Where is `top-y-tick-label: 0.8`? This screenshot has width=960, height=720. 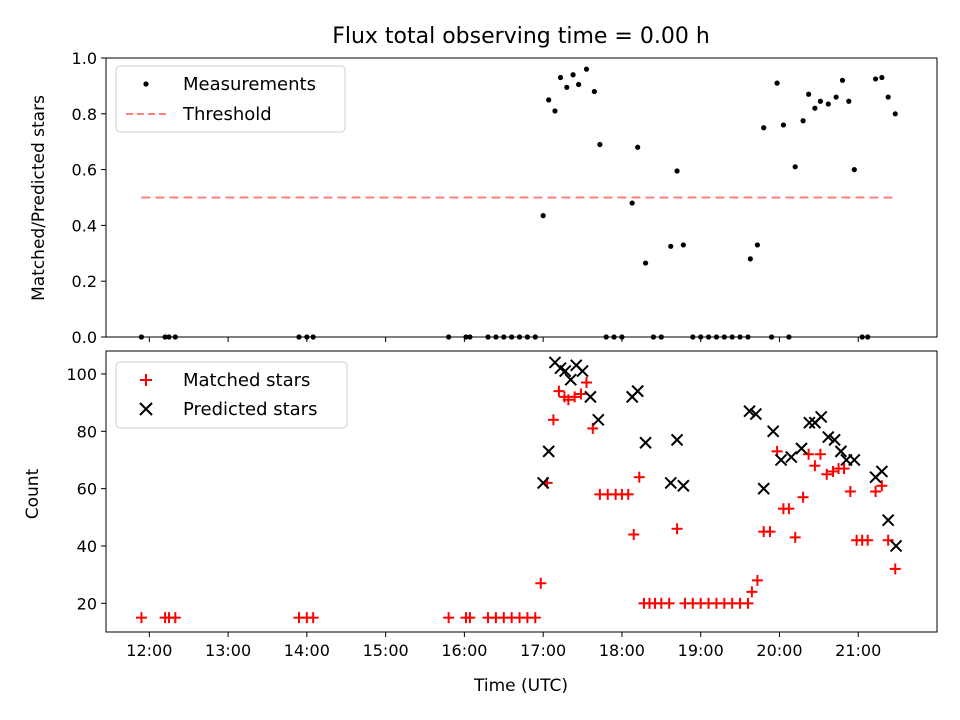 top-y-tick-label: 0.8 is located at coordinates (84, 114).